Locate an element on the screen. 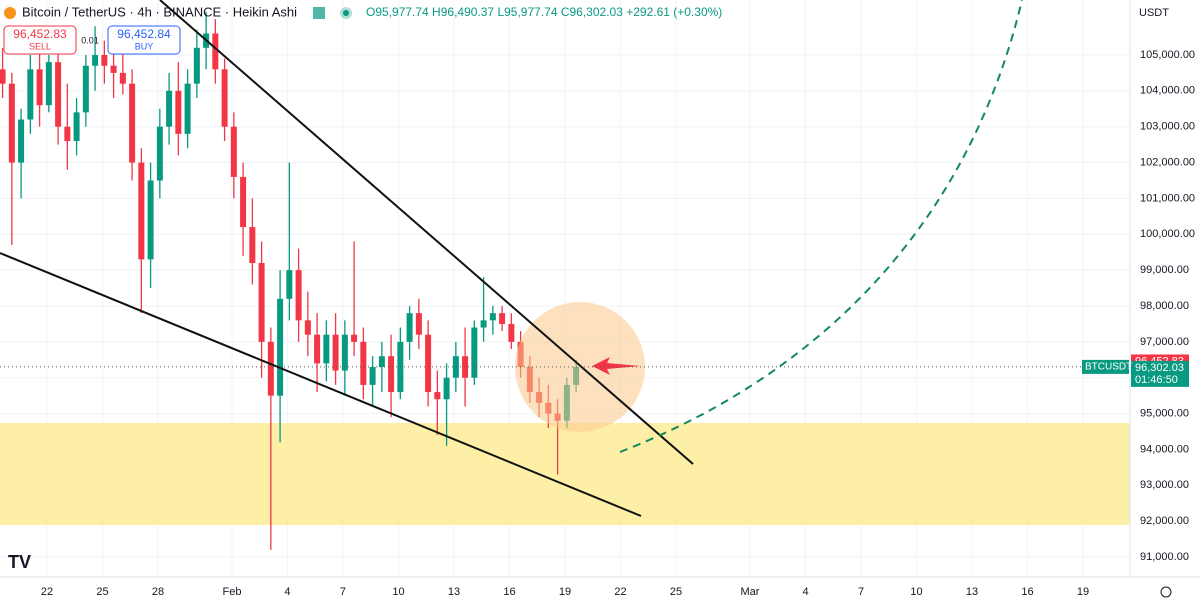  sell-price: 96,452.83 is located at coordinates (40, 34).